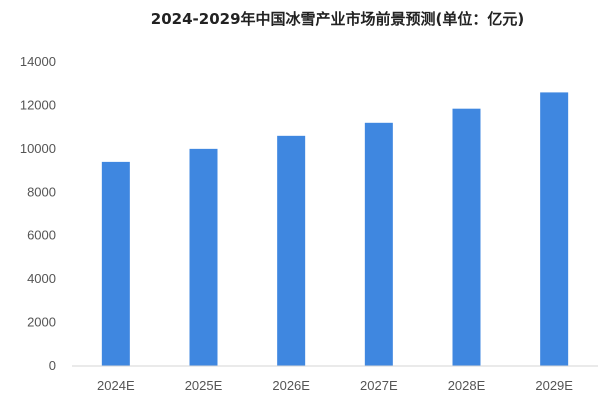  I want to click on x-tick-label: 2027E, so click(379, 385).